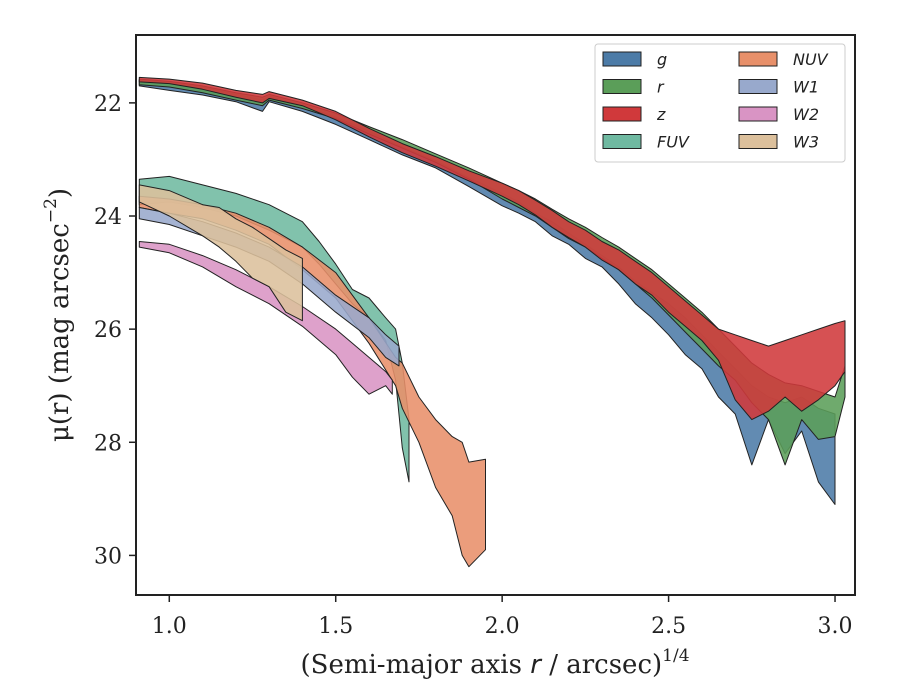 The height and width of the screenshot is (700, 900). Describe the element at coordinates (335, 626) in the screenshot. I see `x-tick-label: 1.5` at that location.